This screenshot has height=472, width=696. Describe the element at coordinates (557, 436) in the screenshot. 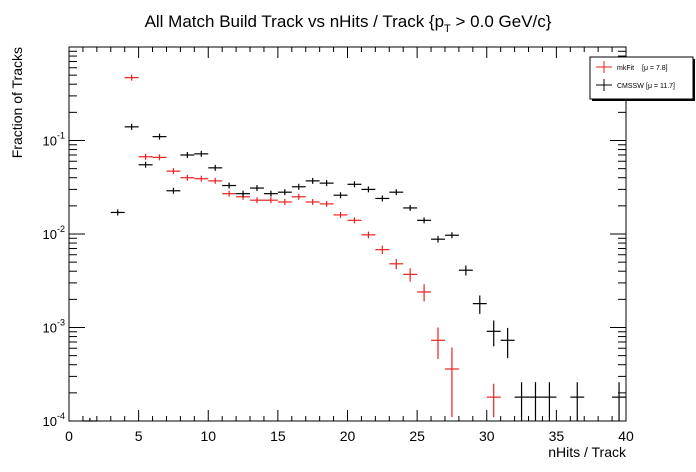

I see `x-tick-label: 35` at that location.